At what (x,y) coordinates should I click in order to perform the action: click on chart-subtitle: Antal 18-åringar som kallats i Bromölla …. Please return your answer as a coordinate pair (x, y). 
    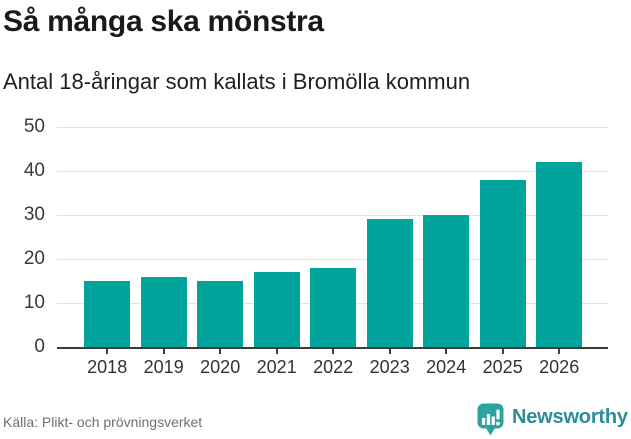
    Looking at the image, I should click on (237, 81).